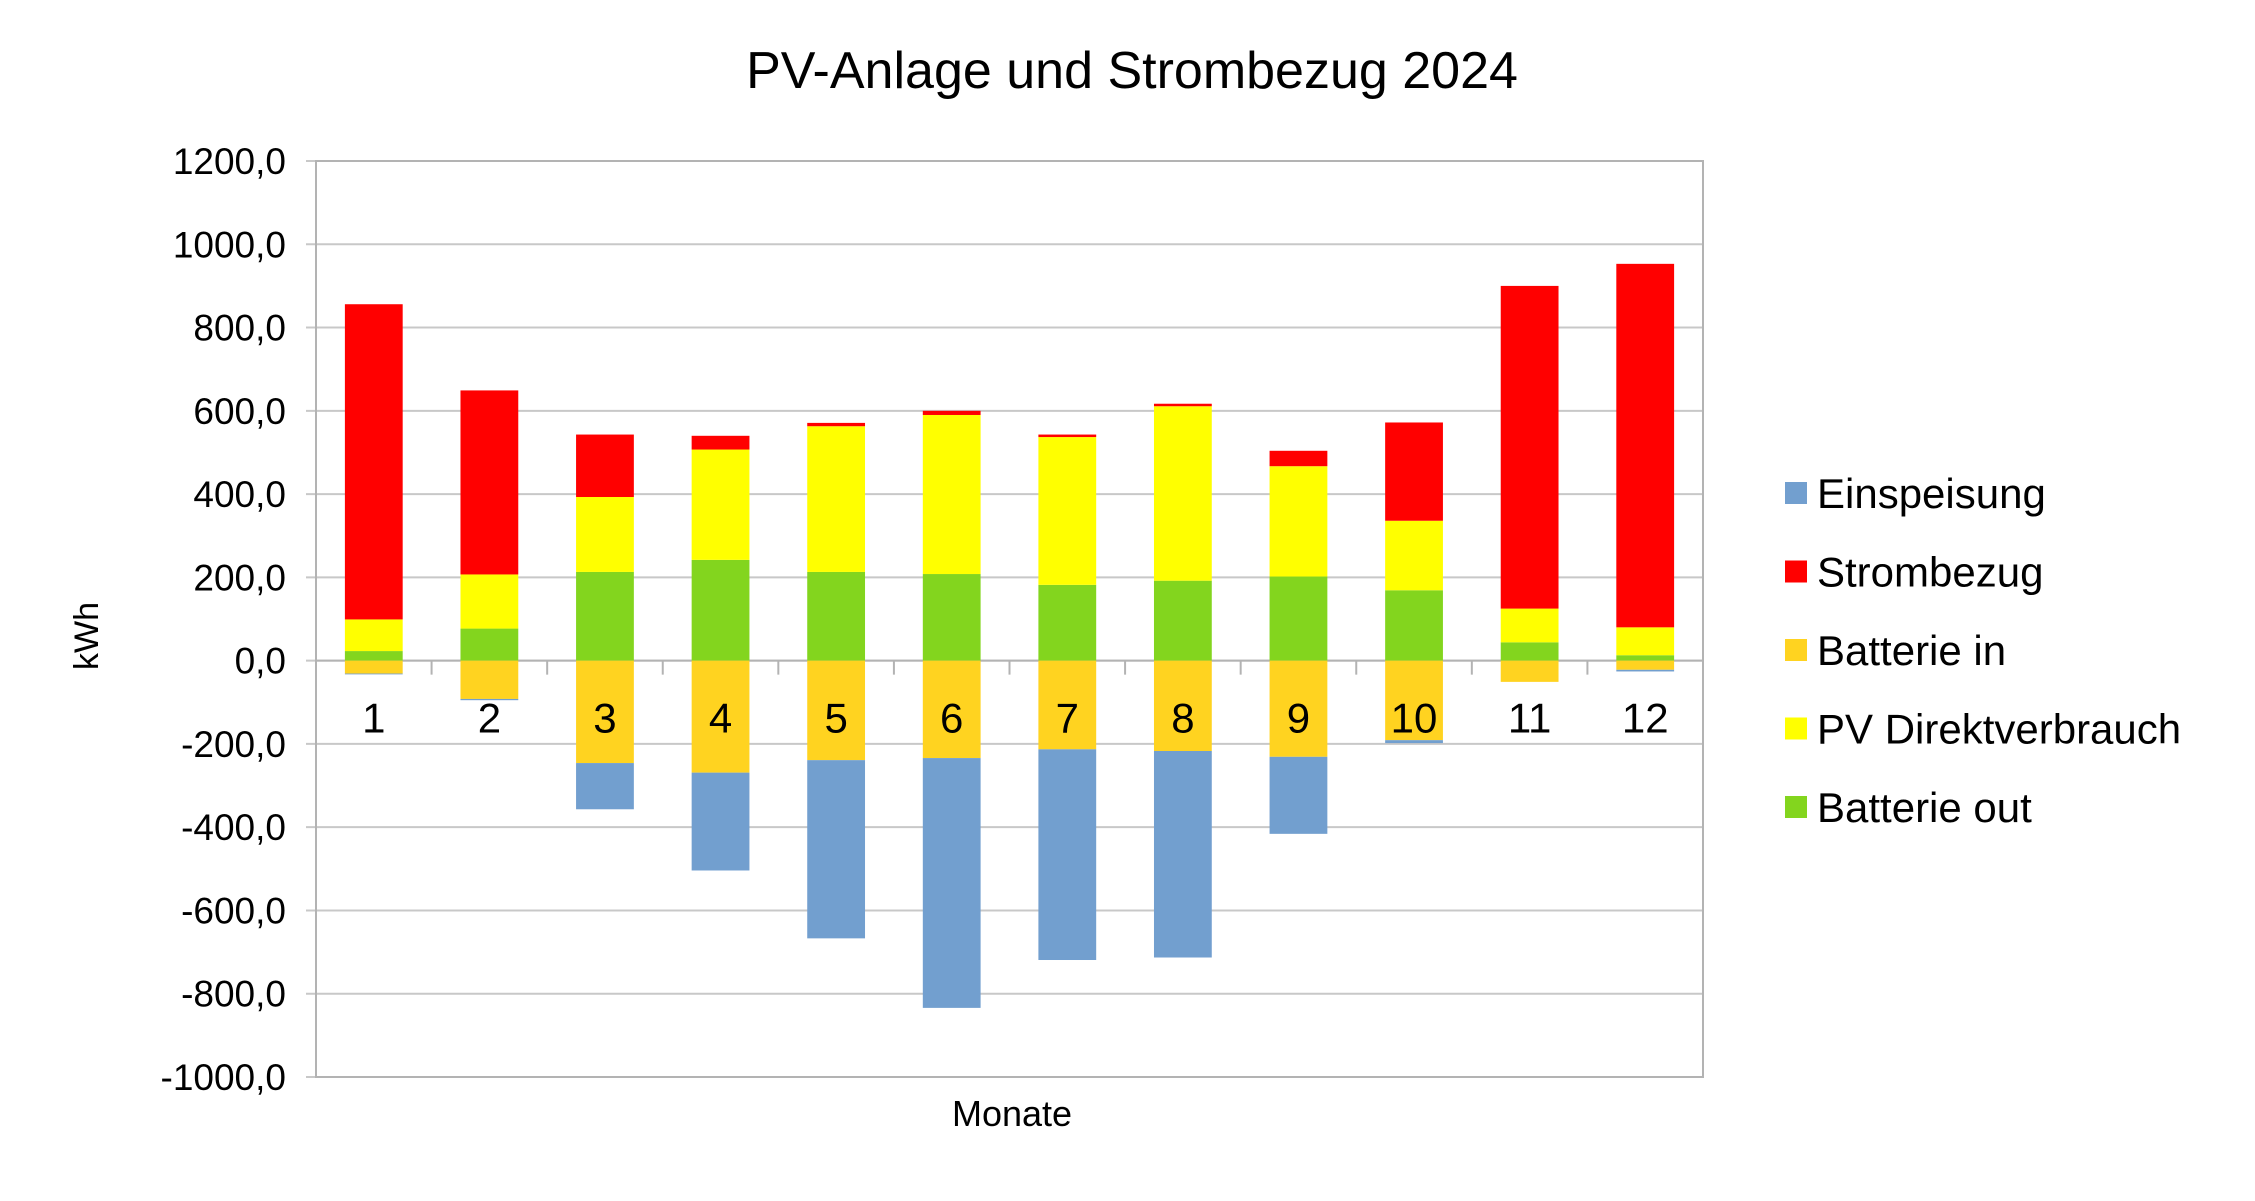 The width and height of the screenshot is (2255, 1201). Describe the element at coordinates (1015, 718) in the screenshot. I see `x-tick-labels: 1 2 3 4 5 6 7 8 9 10 11 12` at that location.